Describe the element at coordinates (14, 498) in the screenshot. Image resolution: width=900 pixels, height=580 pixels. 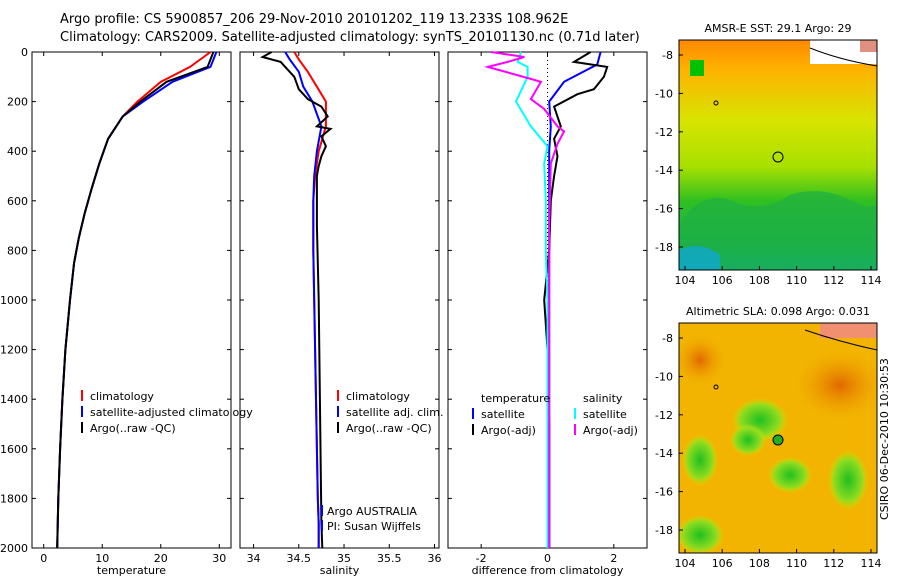
I see `y-tick-label: 1800` at that location.